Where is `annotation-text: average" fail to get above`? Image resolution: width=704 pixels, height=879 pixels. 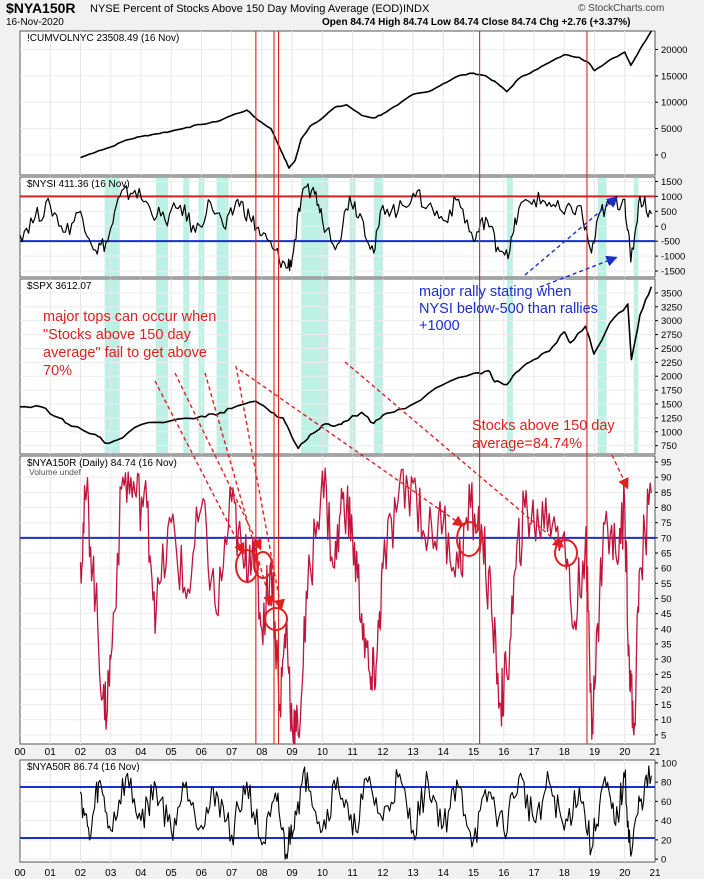
annotation-text: average" fail to get above is located at coordinates (125, 353).